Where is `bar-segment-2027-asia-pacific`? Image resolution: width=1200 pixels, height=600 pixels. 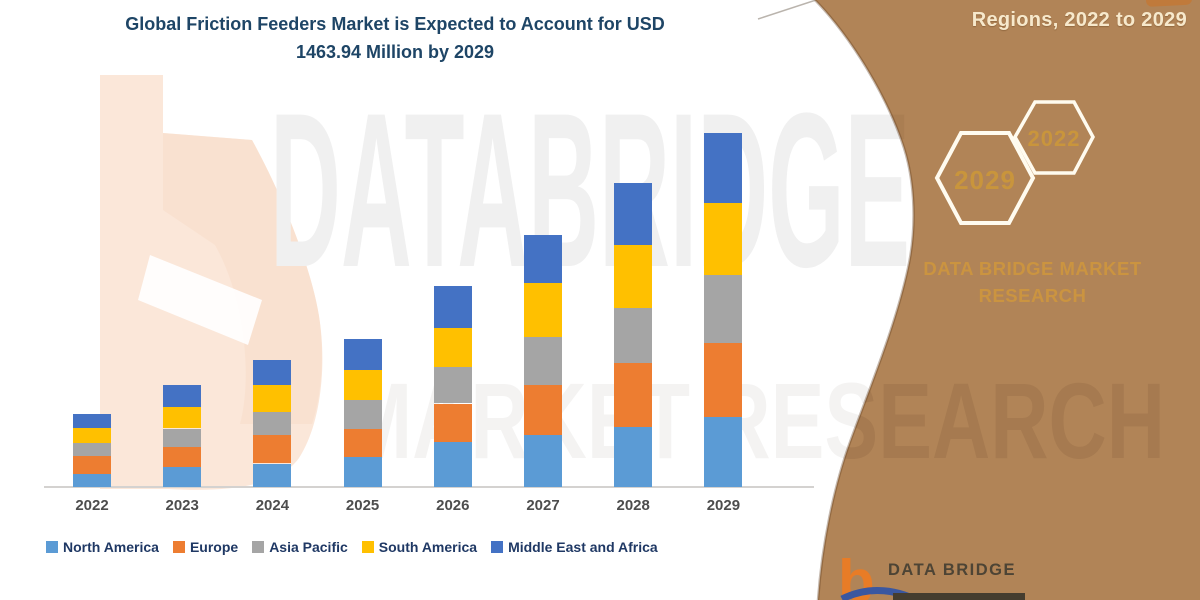
bar-segment-2027-asia-pacific is located at coordinates (543, 361).